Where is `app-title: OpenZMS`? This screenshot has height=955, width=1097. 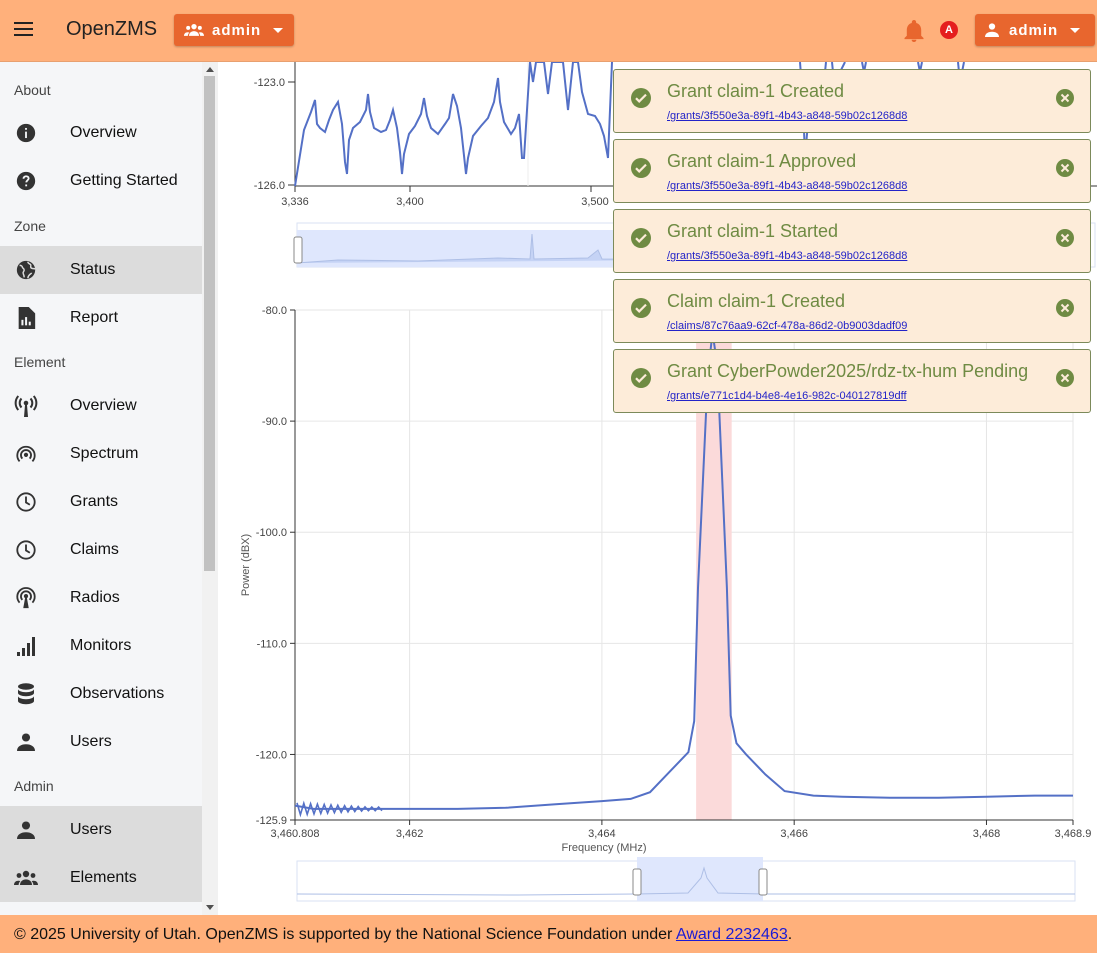
app-title: OpenZMS is located at coordinates (112, 29).